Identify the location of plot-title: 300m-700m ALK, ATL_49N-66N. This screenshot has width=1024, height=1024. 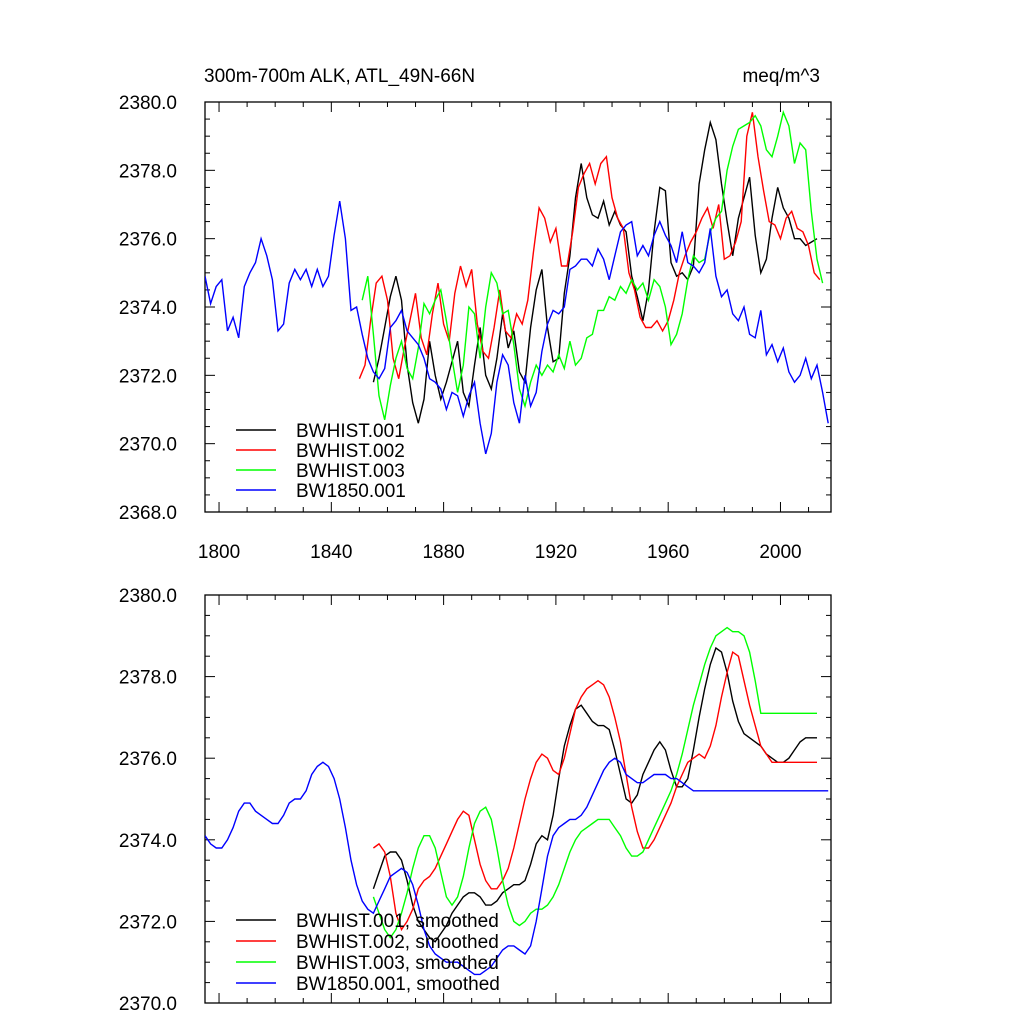
(339, 76).